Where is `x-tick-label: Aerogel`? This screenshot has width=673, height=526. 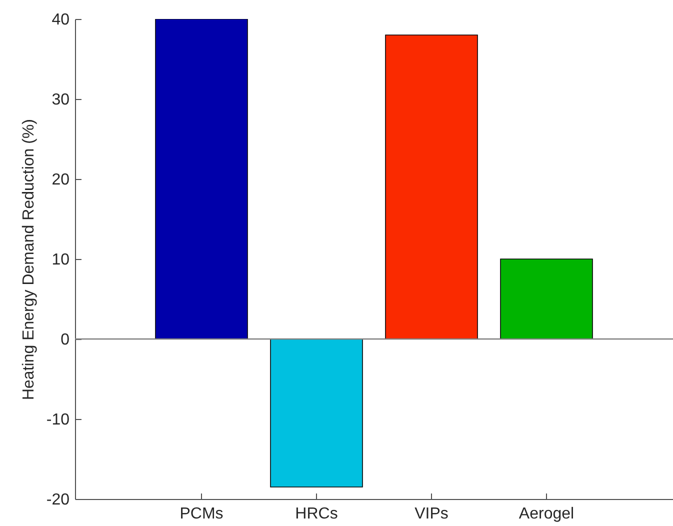 x-tick-label: Aerogel is located at coordinates (546, 514).